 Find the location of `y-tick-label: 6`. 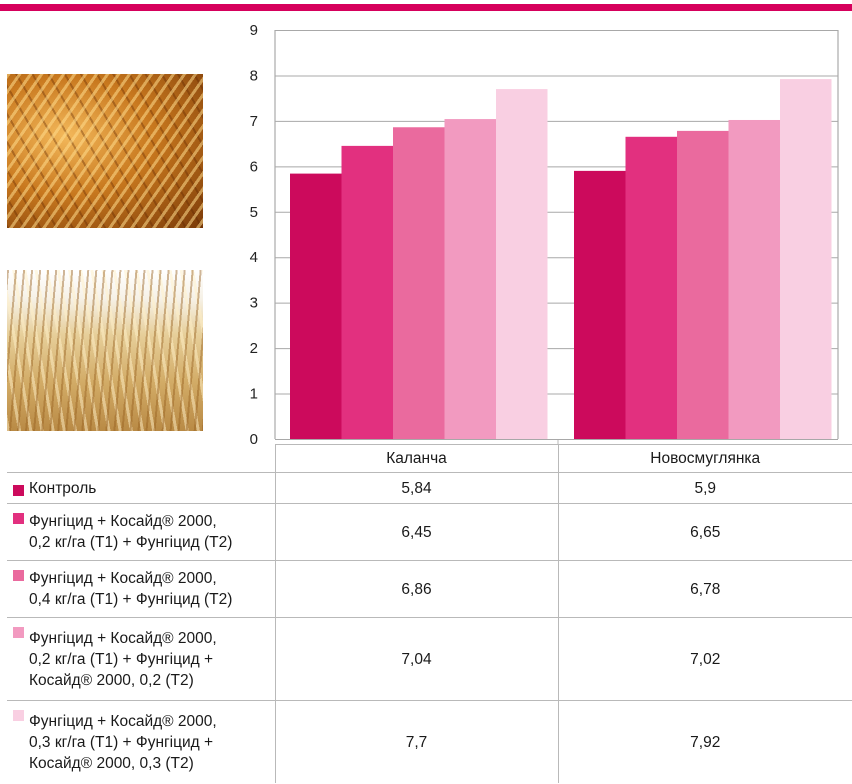

y-tick-label: 6 is located at coordinates (254, 166).